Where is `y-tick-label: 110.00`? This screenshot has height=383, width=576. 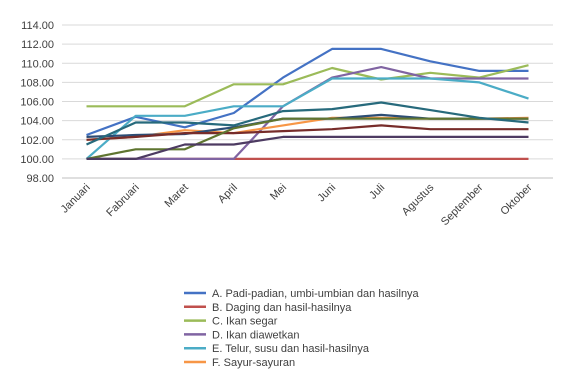
y-tick-label: 110.00 is located at coordinates (37, 64).